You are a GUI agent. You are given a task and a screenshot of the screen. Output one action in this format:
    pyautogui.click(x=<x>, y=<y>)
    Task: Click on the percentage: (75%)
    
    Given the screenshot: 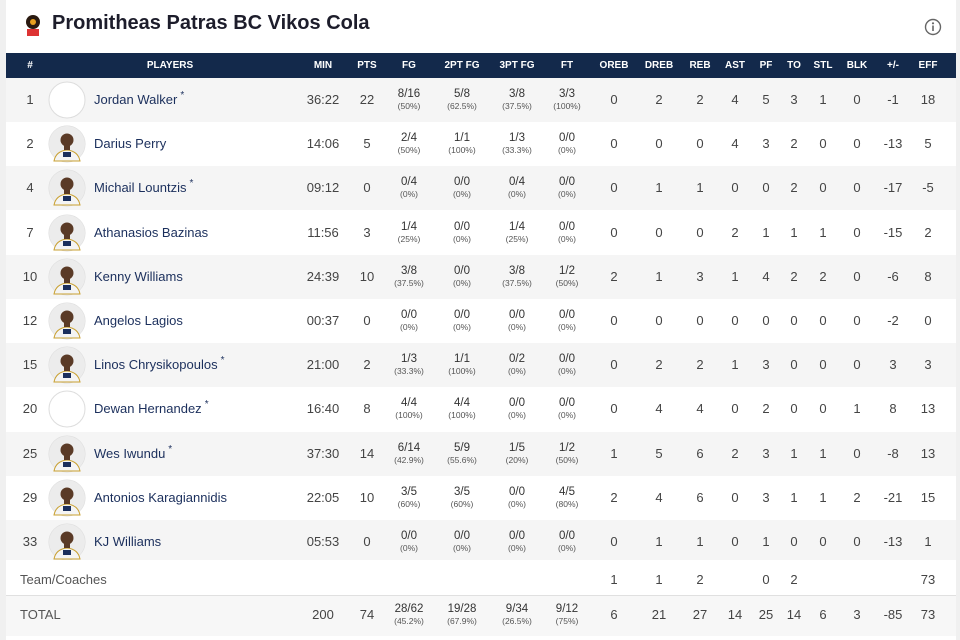 What is the action you would take?
    pyautogui.click(x=567, y=621)
    